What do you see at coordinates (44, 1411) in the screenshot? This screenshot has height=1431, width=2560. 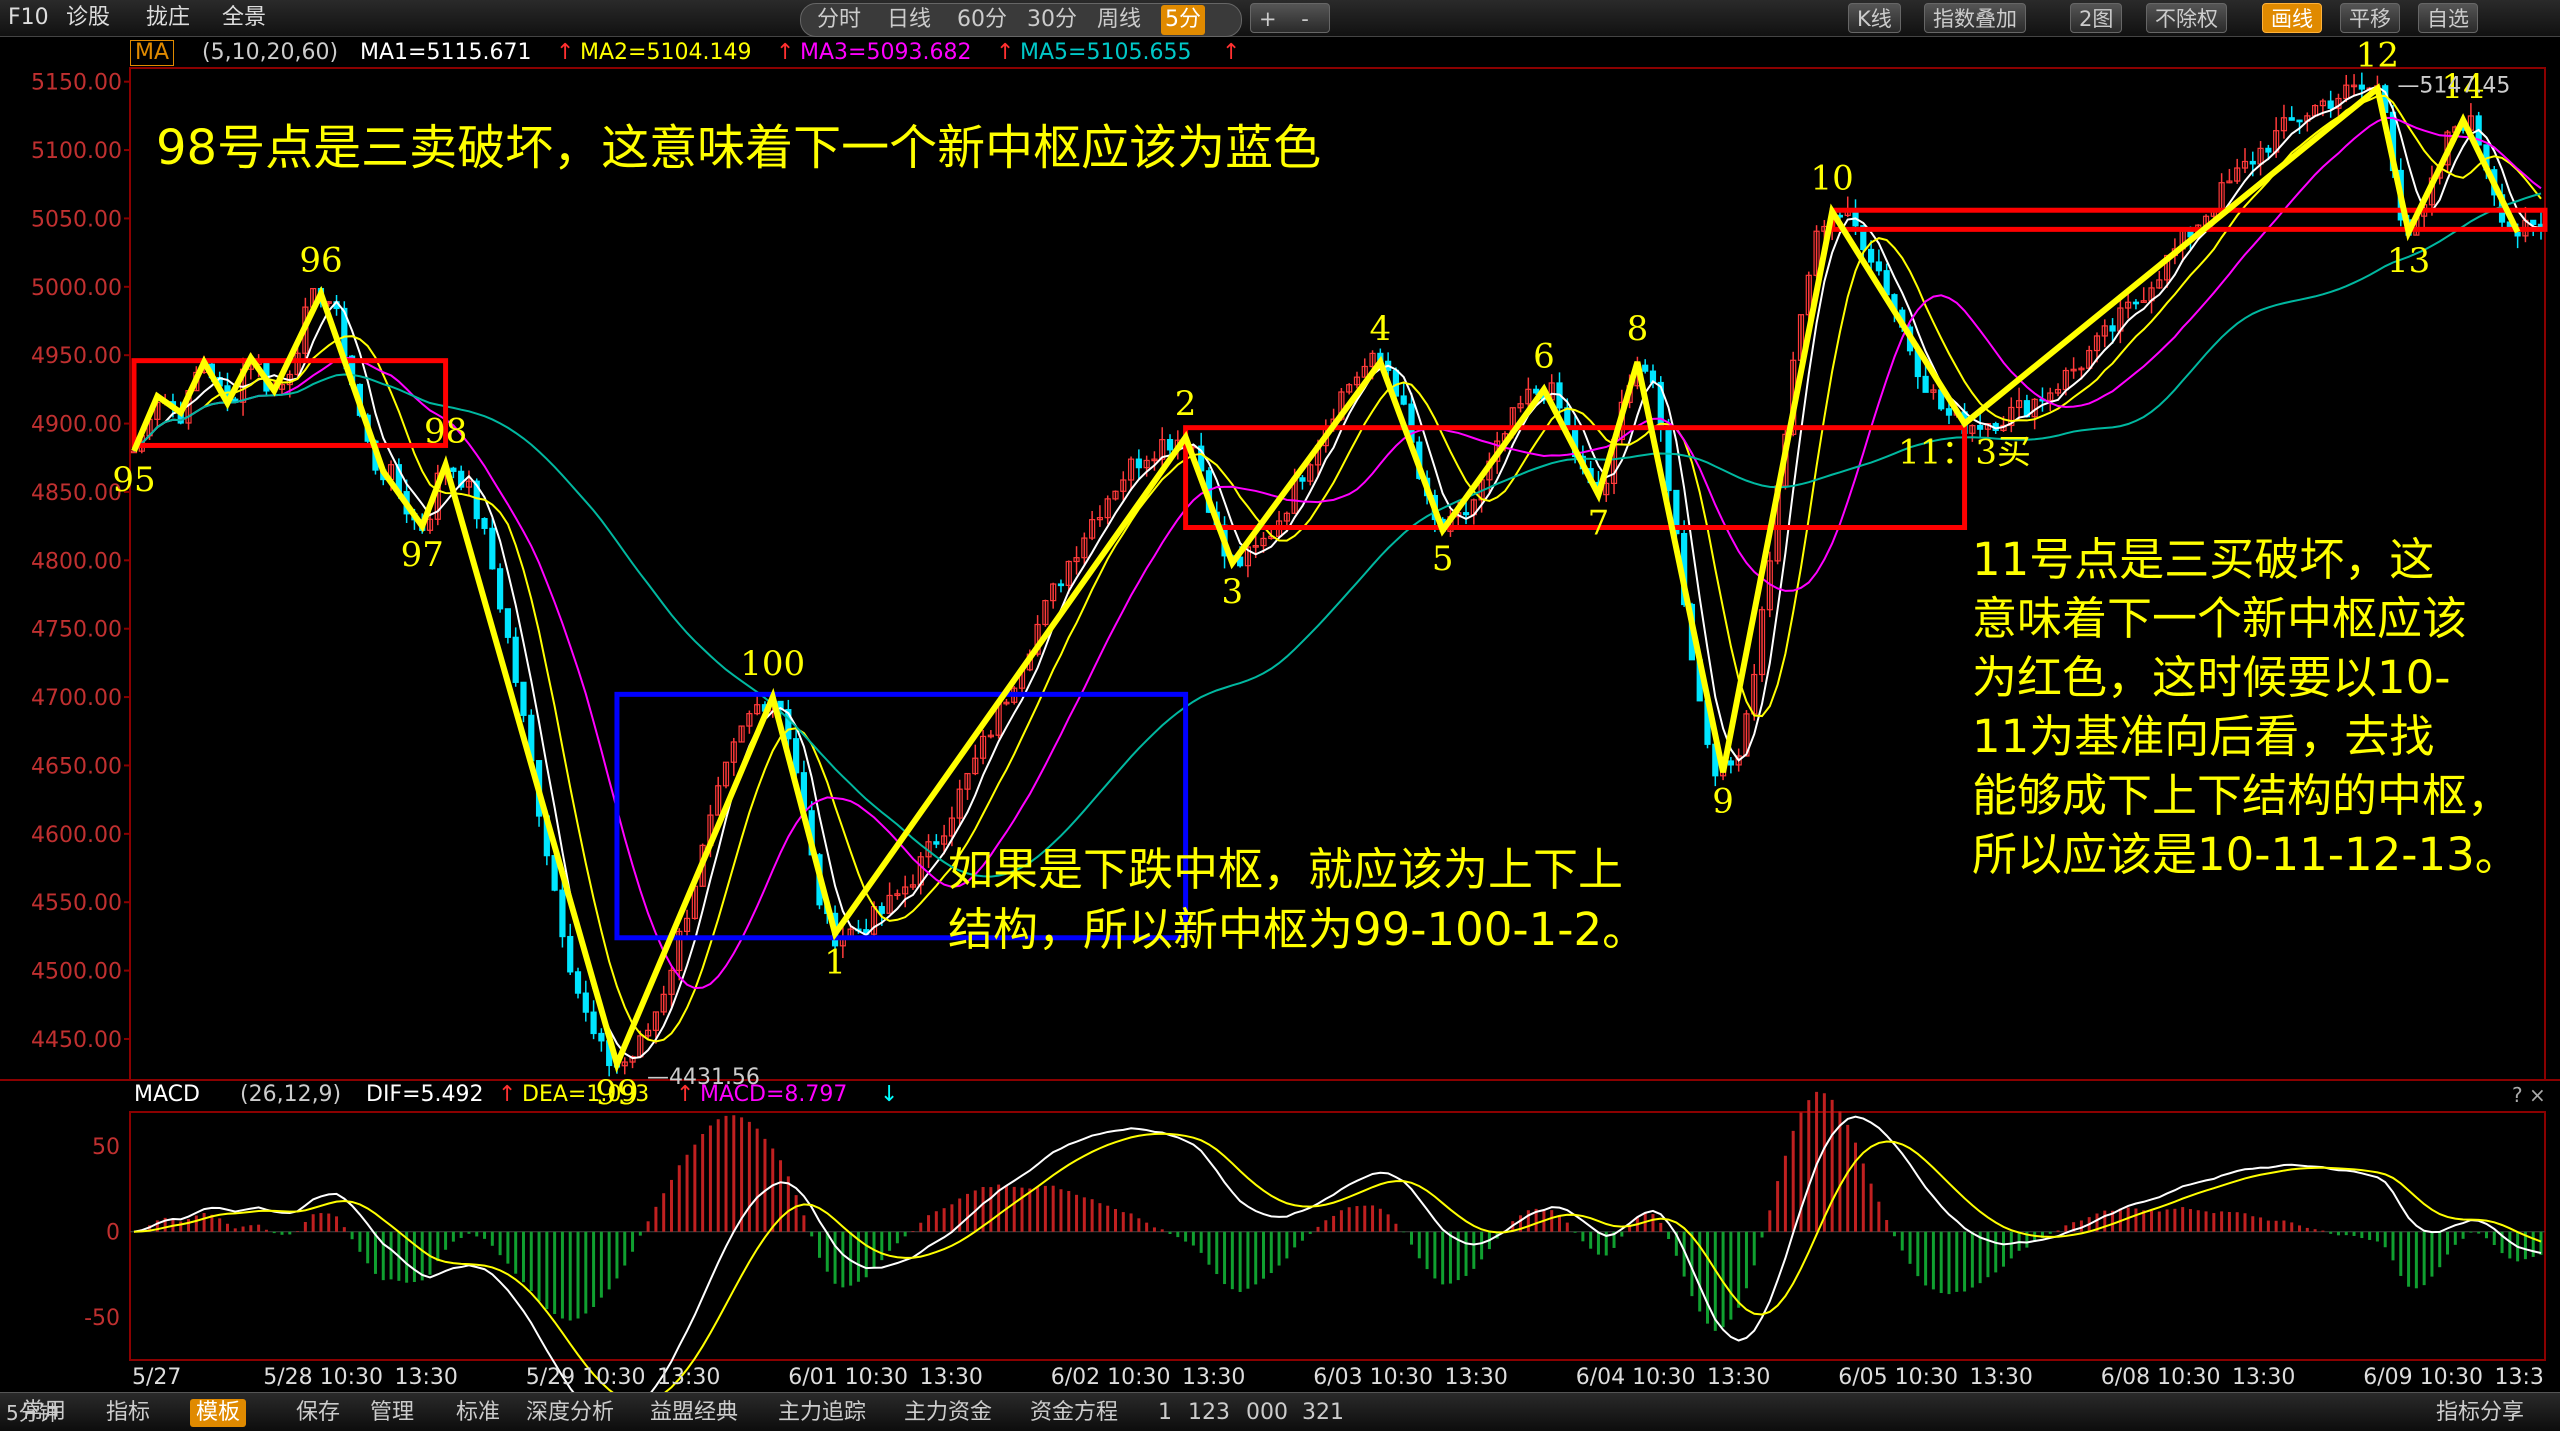 I see `tab-common: 常用` at bounding box center [44, 1411].